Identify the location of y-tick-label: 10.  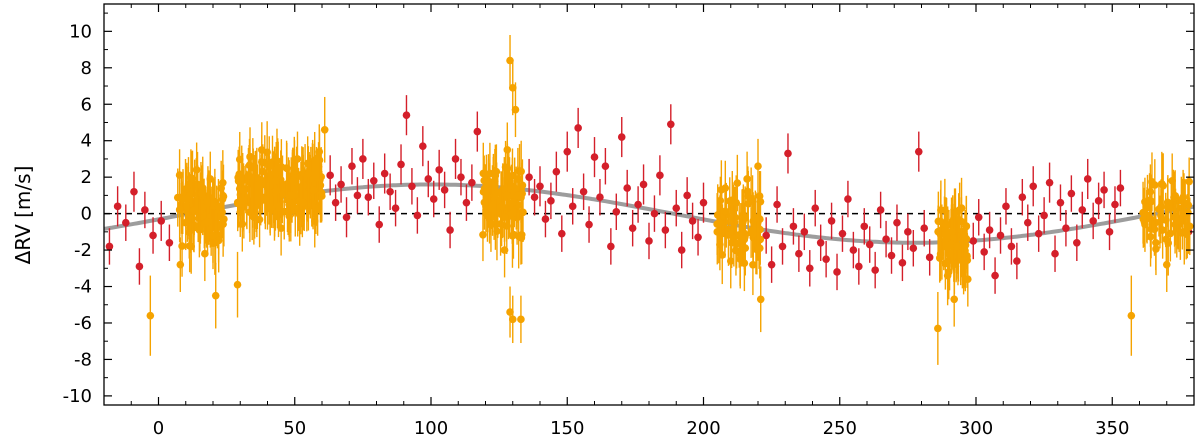
(80, 31).